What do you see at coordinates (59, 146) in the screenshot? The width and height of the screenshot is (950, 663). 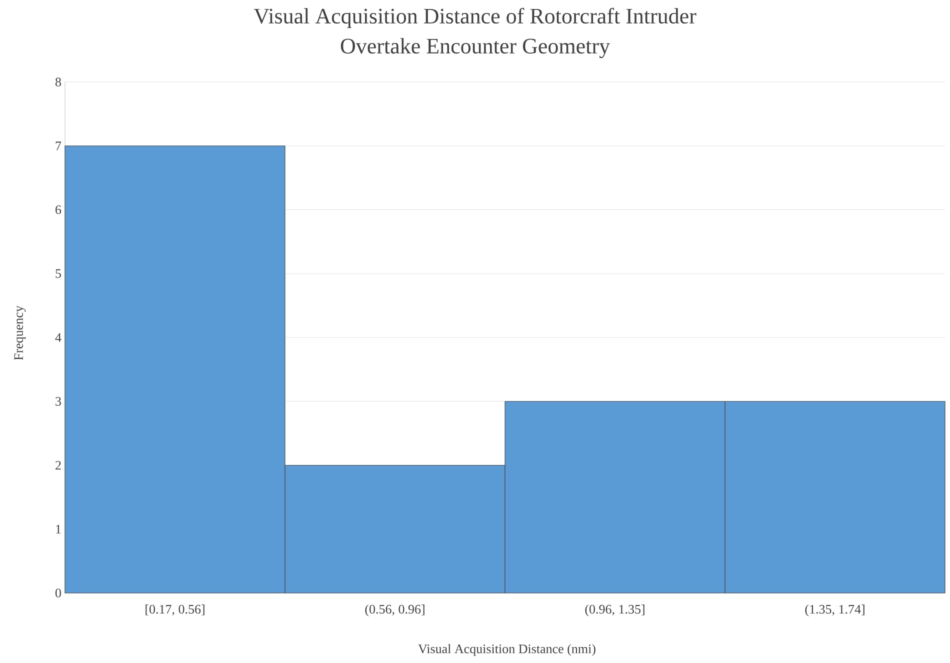 I see `y-tick-label: 7` at bounding box center [59, 146].